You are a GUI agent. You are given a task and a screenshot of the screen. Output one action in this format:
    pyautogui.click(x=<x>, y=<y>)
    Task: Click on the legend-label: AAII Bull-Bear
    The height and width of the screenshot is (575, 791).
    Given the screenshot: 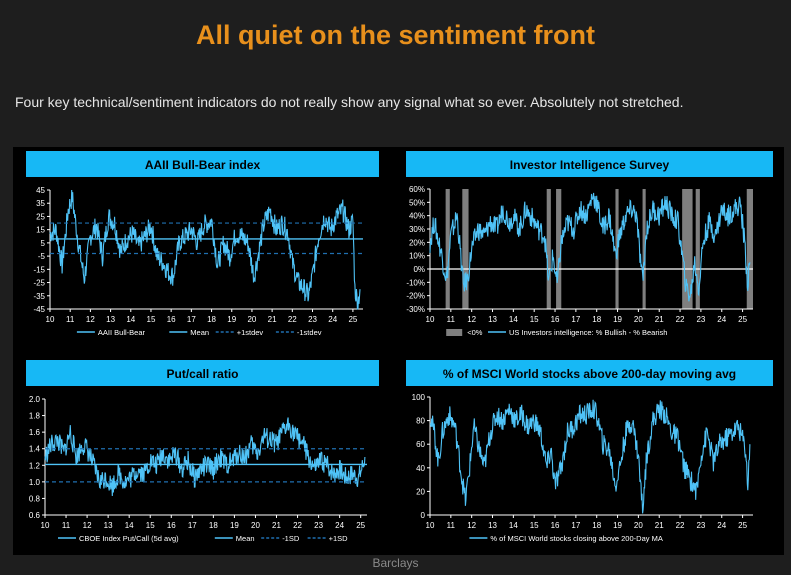 What is the action you would take?
    pyautogui.click(x=122, y=332)
    